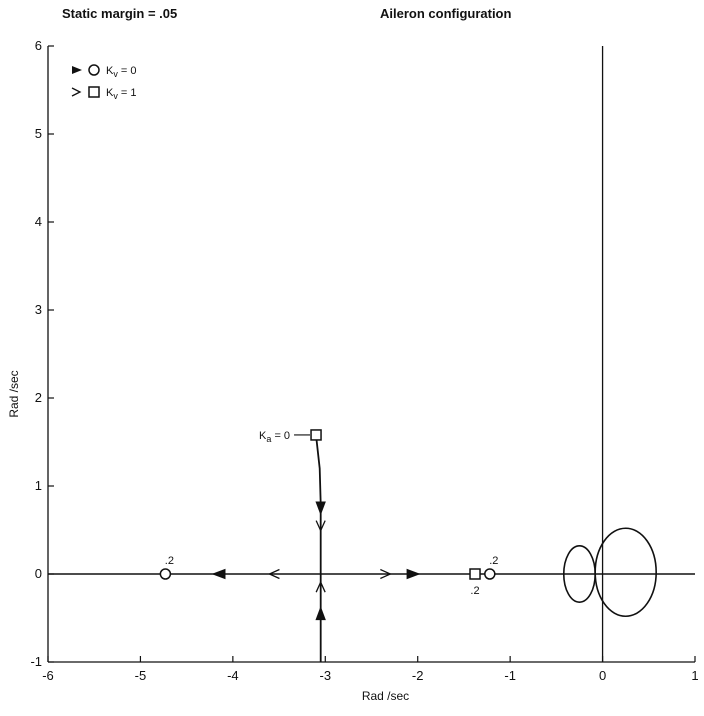  I want to click on annotations: Ka = 0 .2 .2 .2, so click(332, 513).